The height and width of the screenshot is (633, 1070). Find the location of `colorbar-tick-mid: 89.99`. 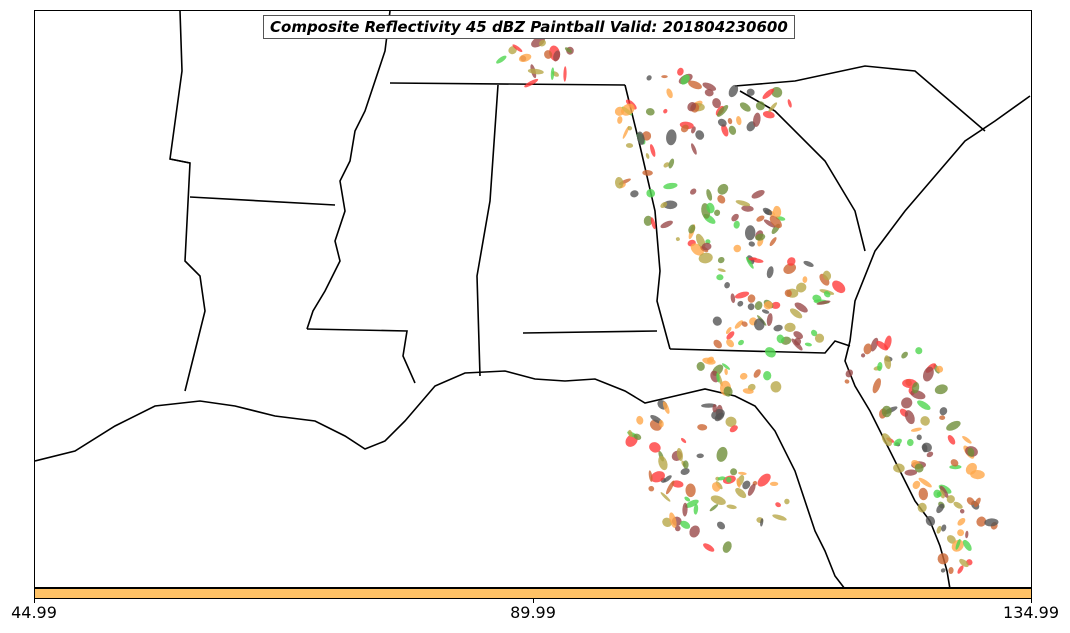

colorbar-tick-mid: 89.99 is located at coordinates (533, 612).